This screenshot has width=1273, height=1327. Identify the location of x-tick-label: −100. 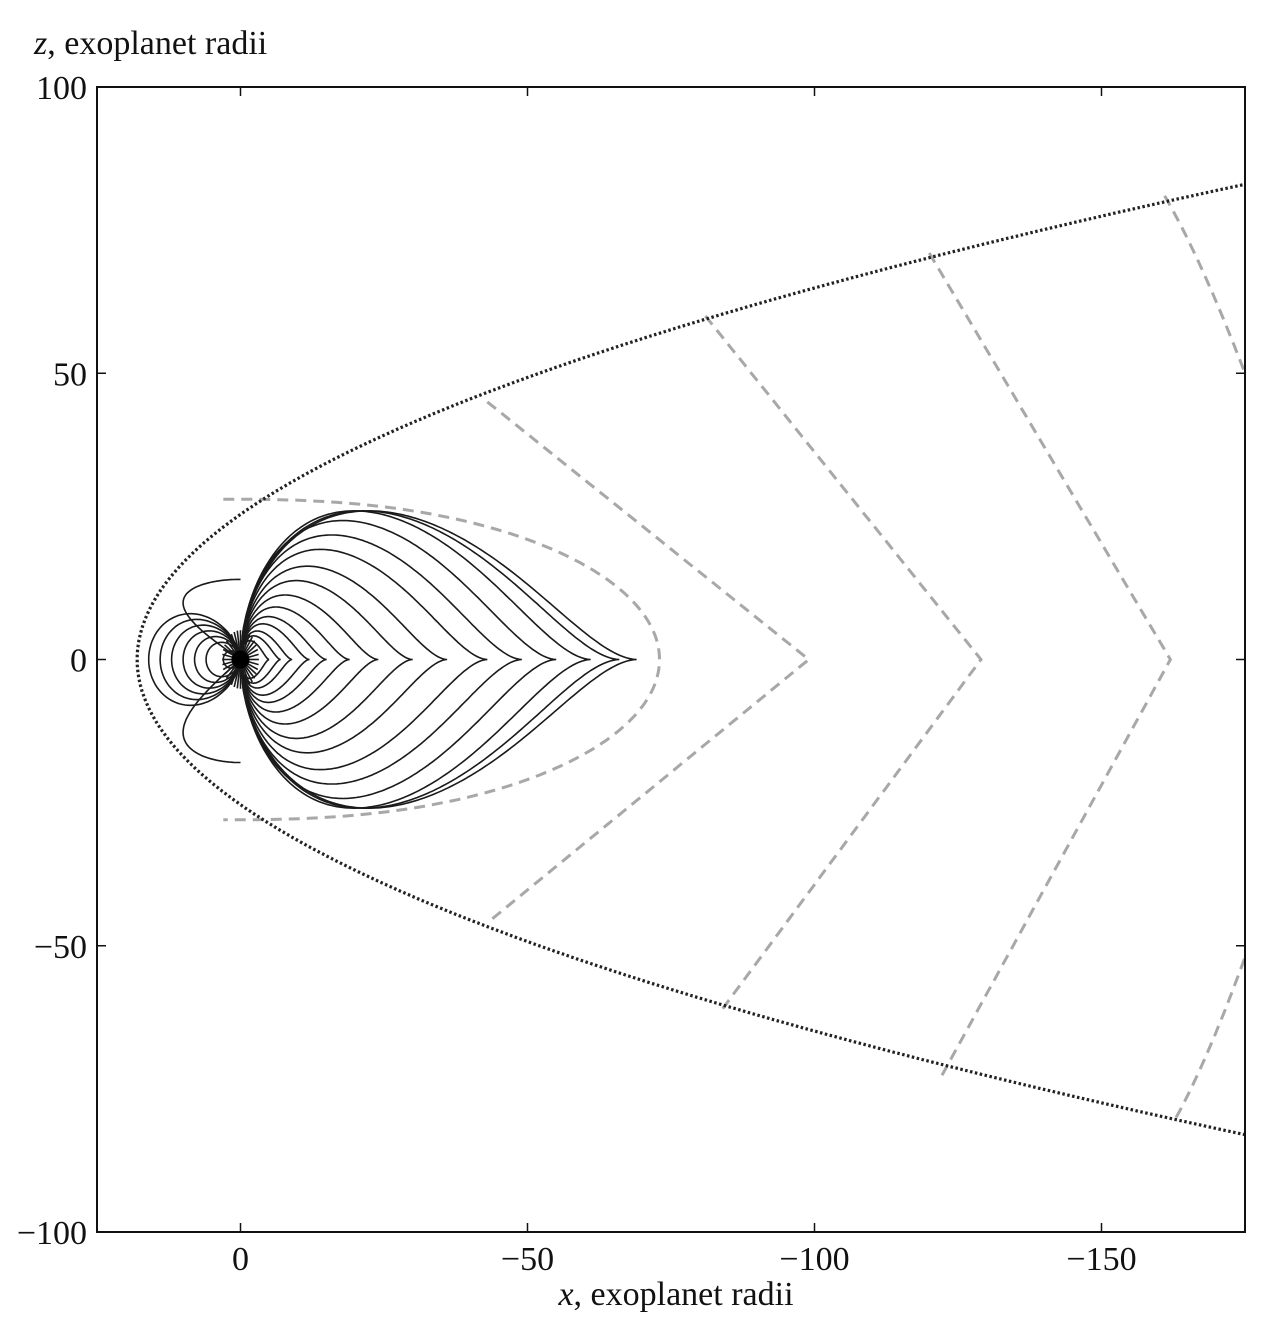
(814, 1259).